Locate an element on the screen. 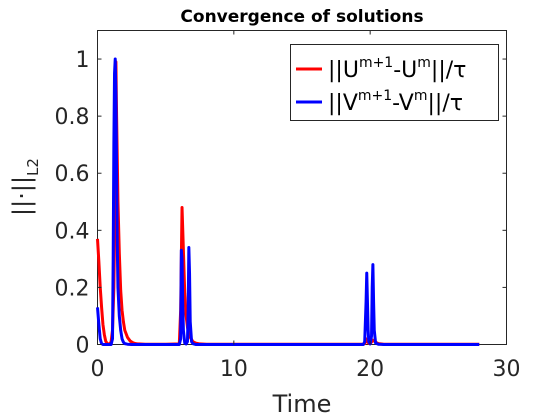 The height and width of the screenshot is (420, 560). legend-box is located at coordinates (394, 82).